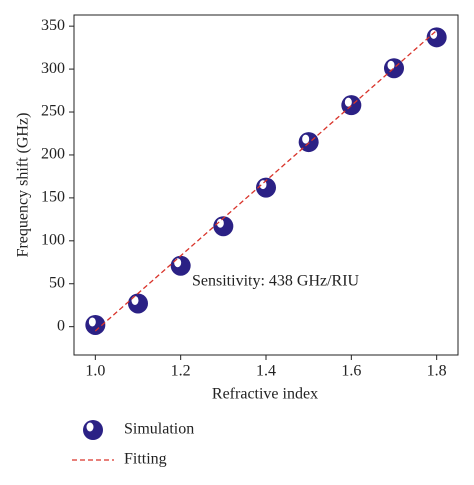 Image resolution: width=474 pixels, height=485 pixels. Describe the element at coordinates (276, 281) in the screenshot. I see `annotation: Sensitivity: 438 GHz/RIU` at that location.